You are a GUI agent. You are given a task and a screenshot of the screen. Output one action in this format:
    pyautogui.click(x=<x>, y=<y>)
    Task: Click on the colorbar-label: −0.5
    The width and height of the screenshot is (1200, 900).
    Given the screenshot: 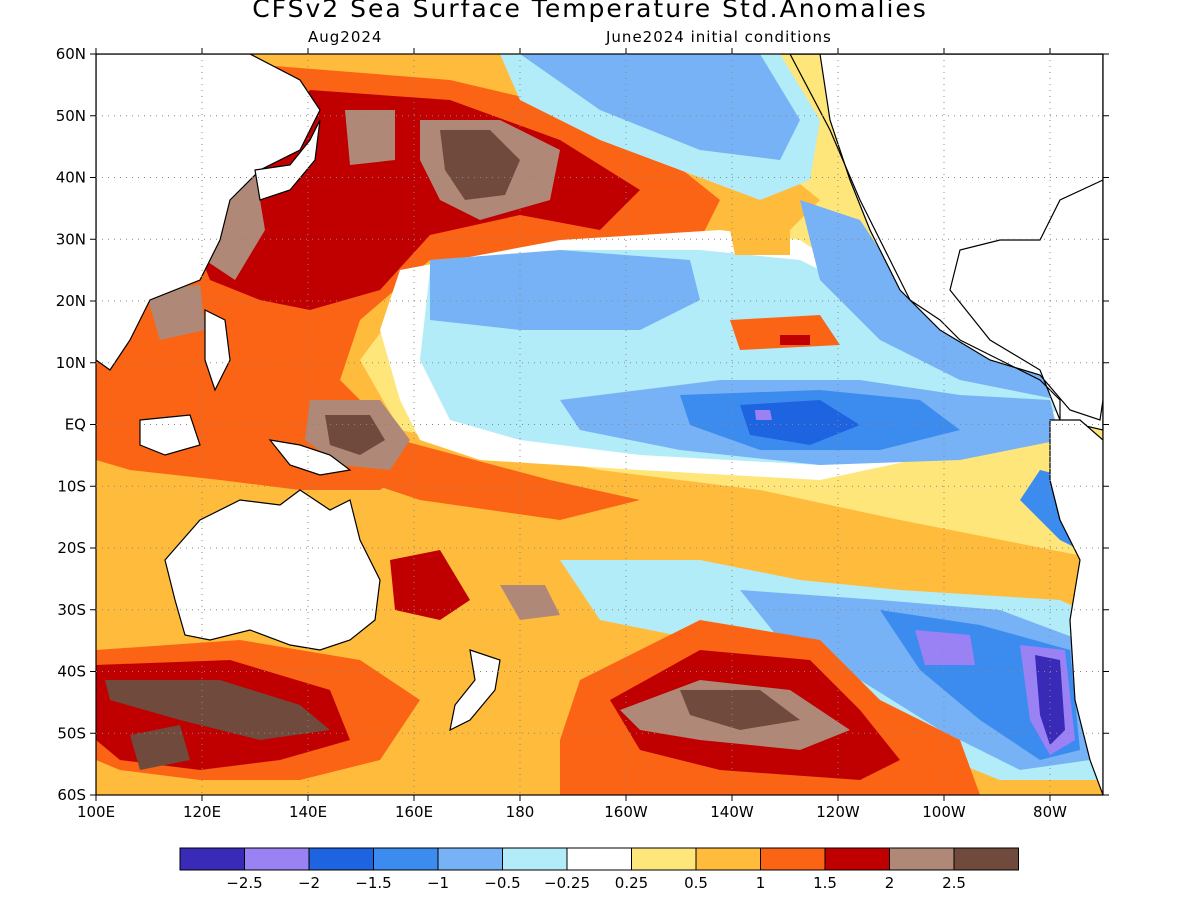 What is the action you would take?
    pyautogui.click(x=502, y=883)
    